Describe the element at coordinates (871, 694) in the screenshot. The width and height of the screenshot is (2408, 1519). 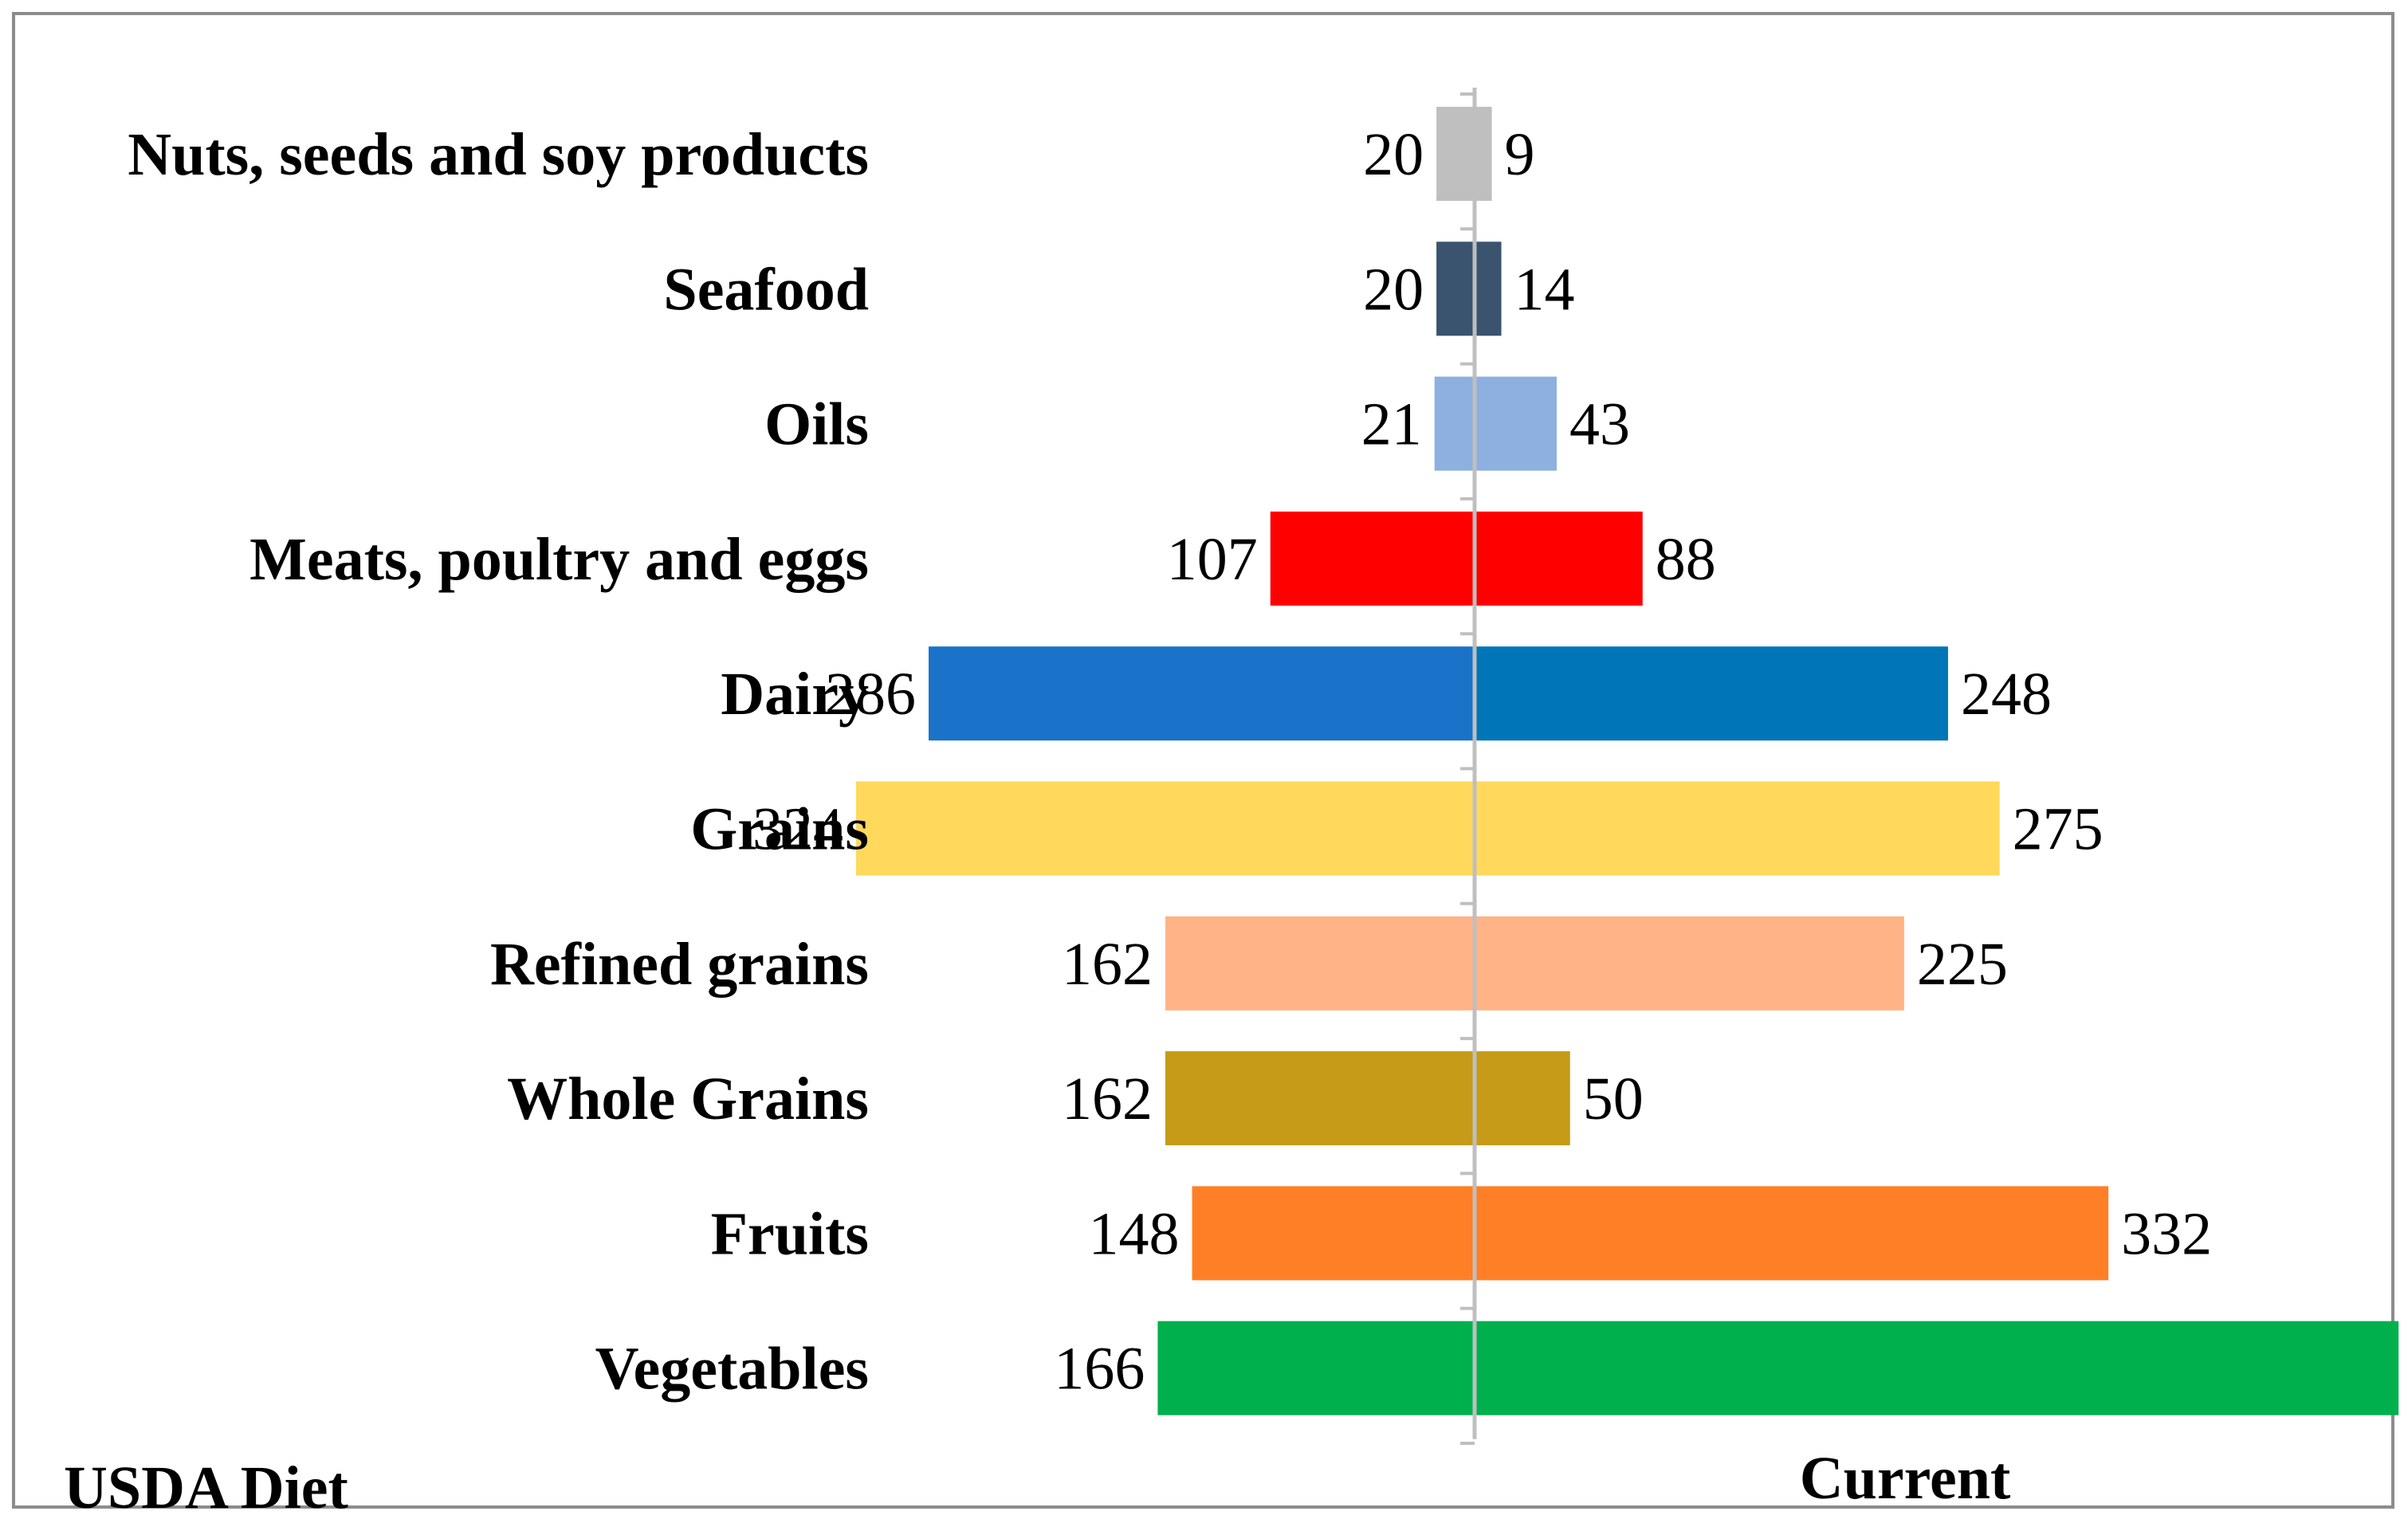
I see `value-label-usda-dairy: 286` at that location.